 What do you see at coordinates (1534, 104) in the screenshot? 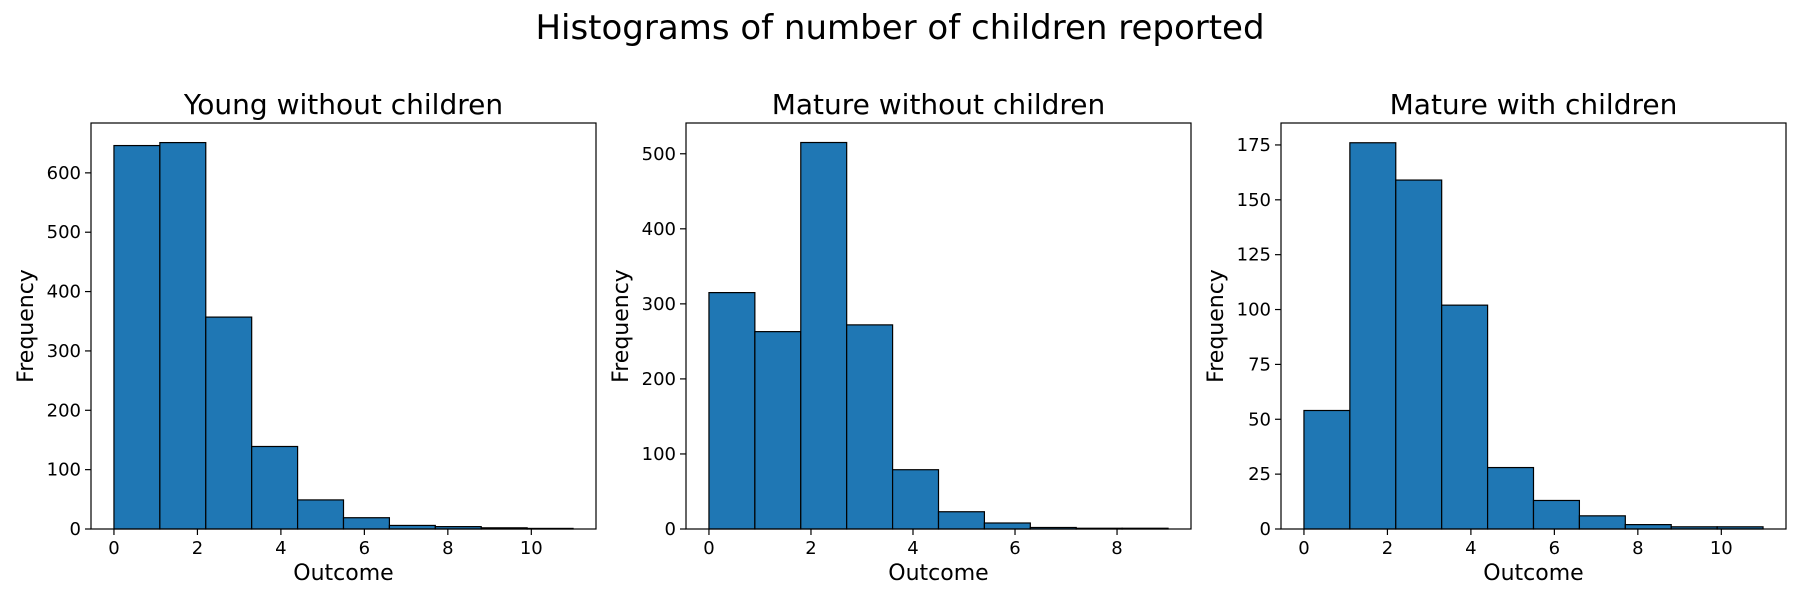
I see `panel-title: Mature with children` at bounding box center [1534, 104].